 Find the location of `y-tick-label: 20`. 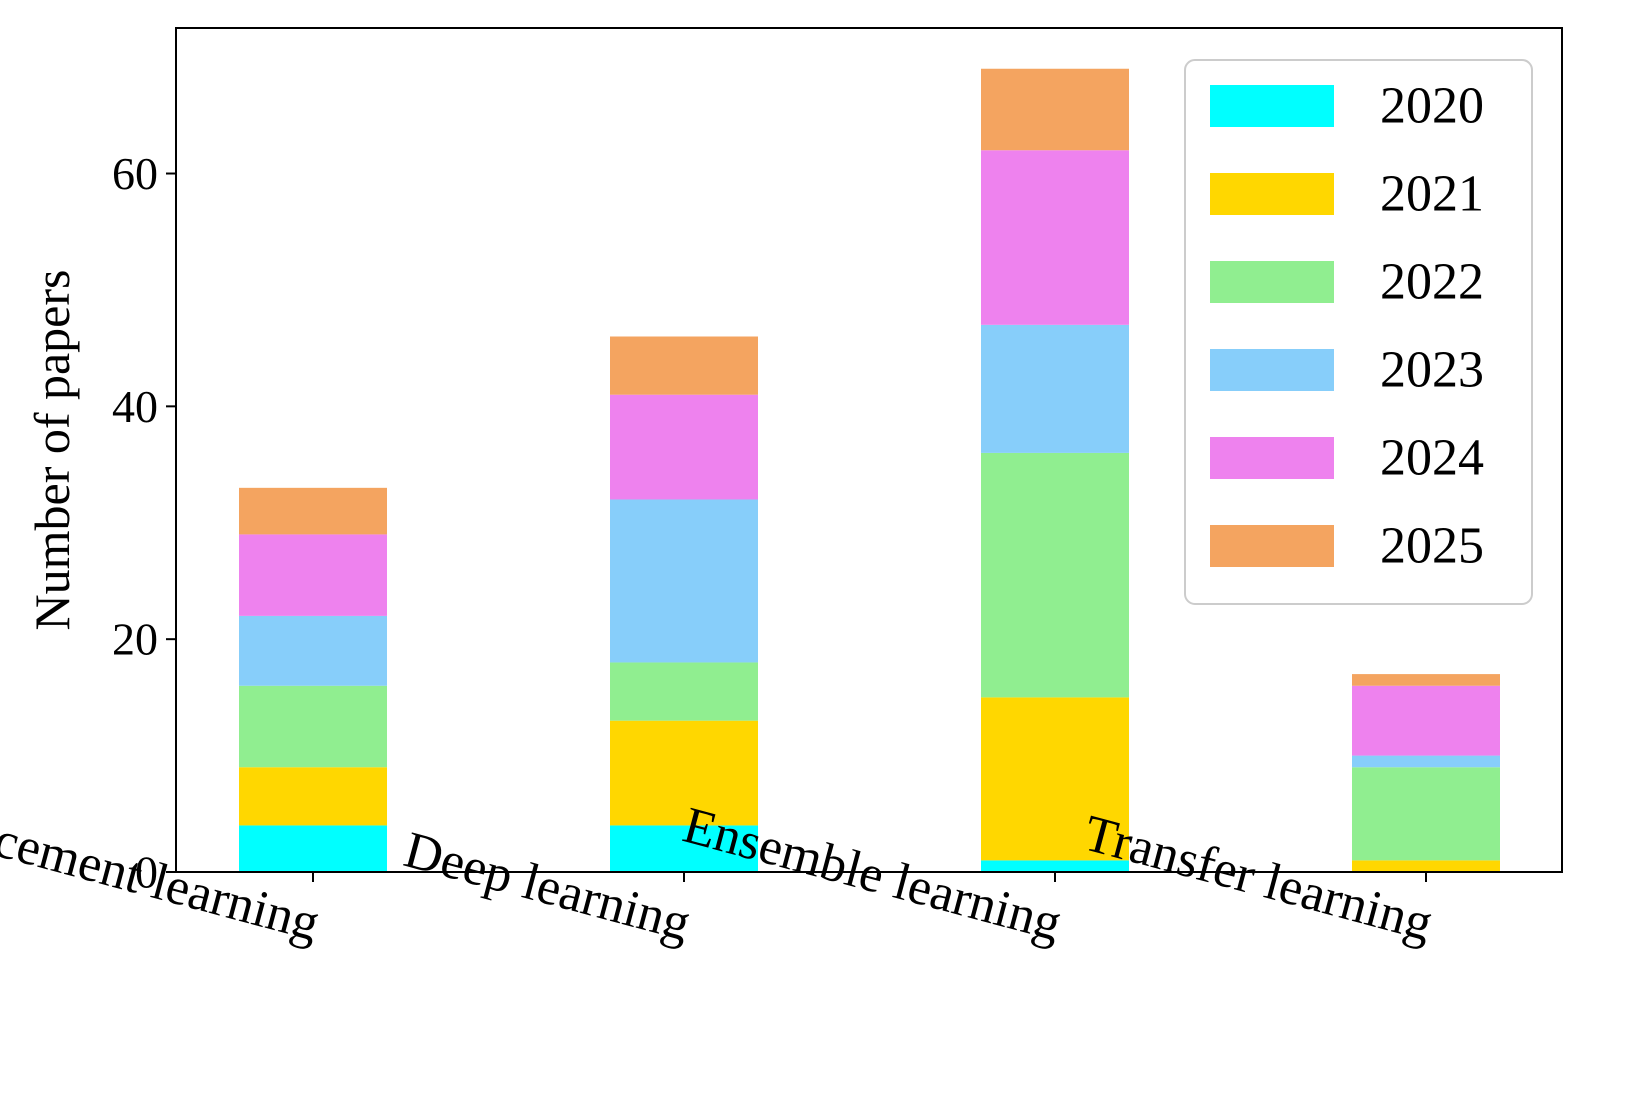

y-tick-label: 20 is located at coordinates (135, 639).